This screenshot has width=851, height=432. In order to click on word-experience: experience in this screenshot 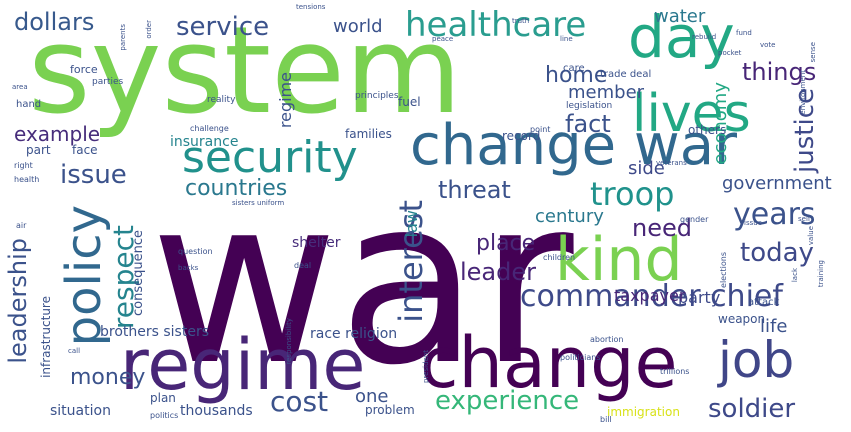, I will do `click(507, 401)`.